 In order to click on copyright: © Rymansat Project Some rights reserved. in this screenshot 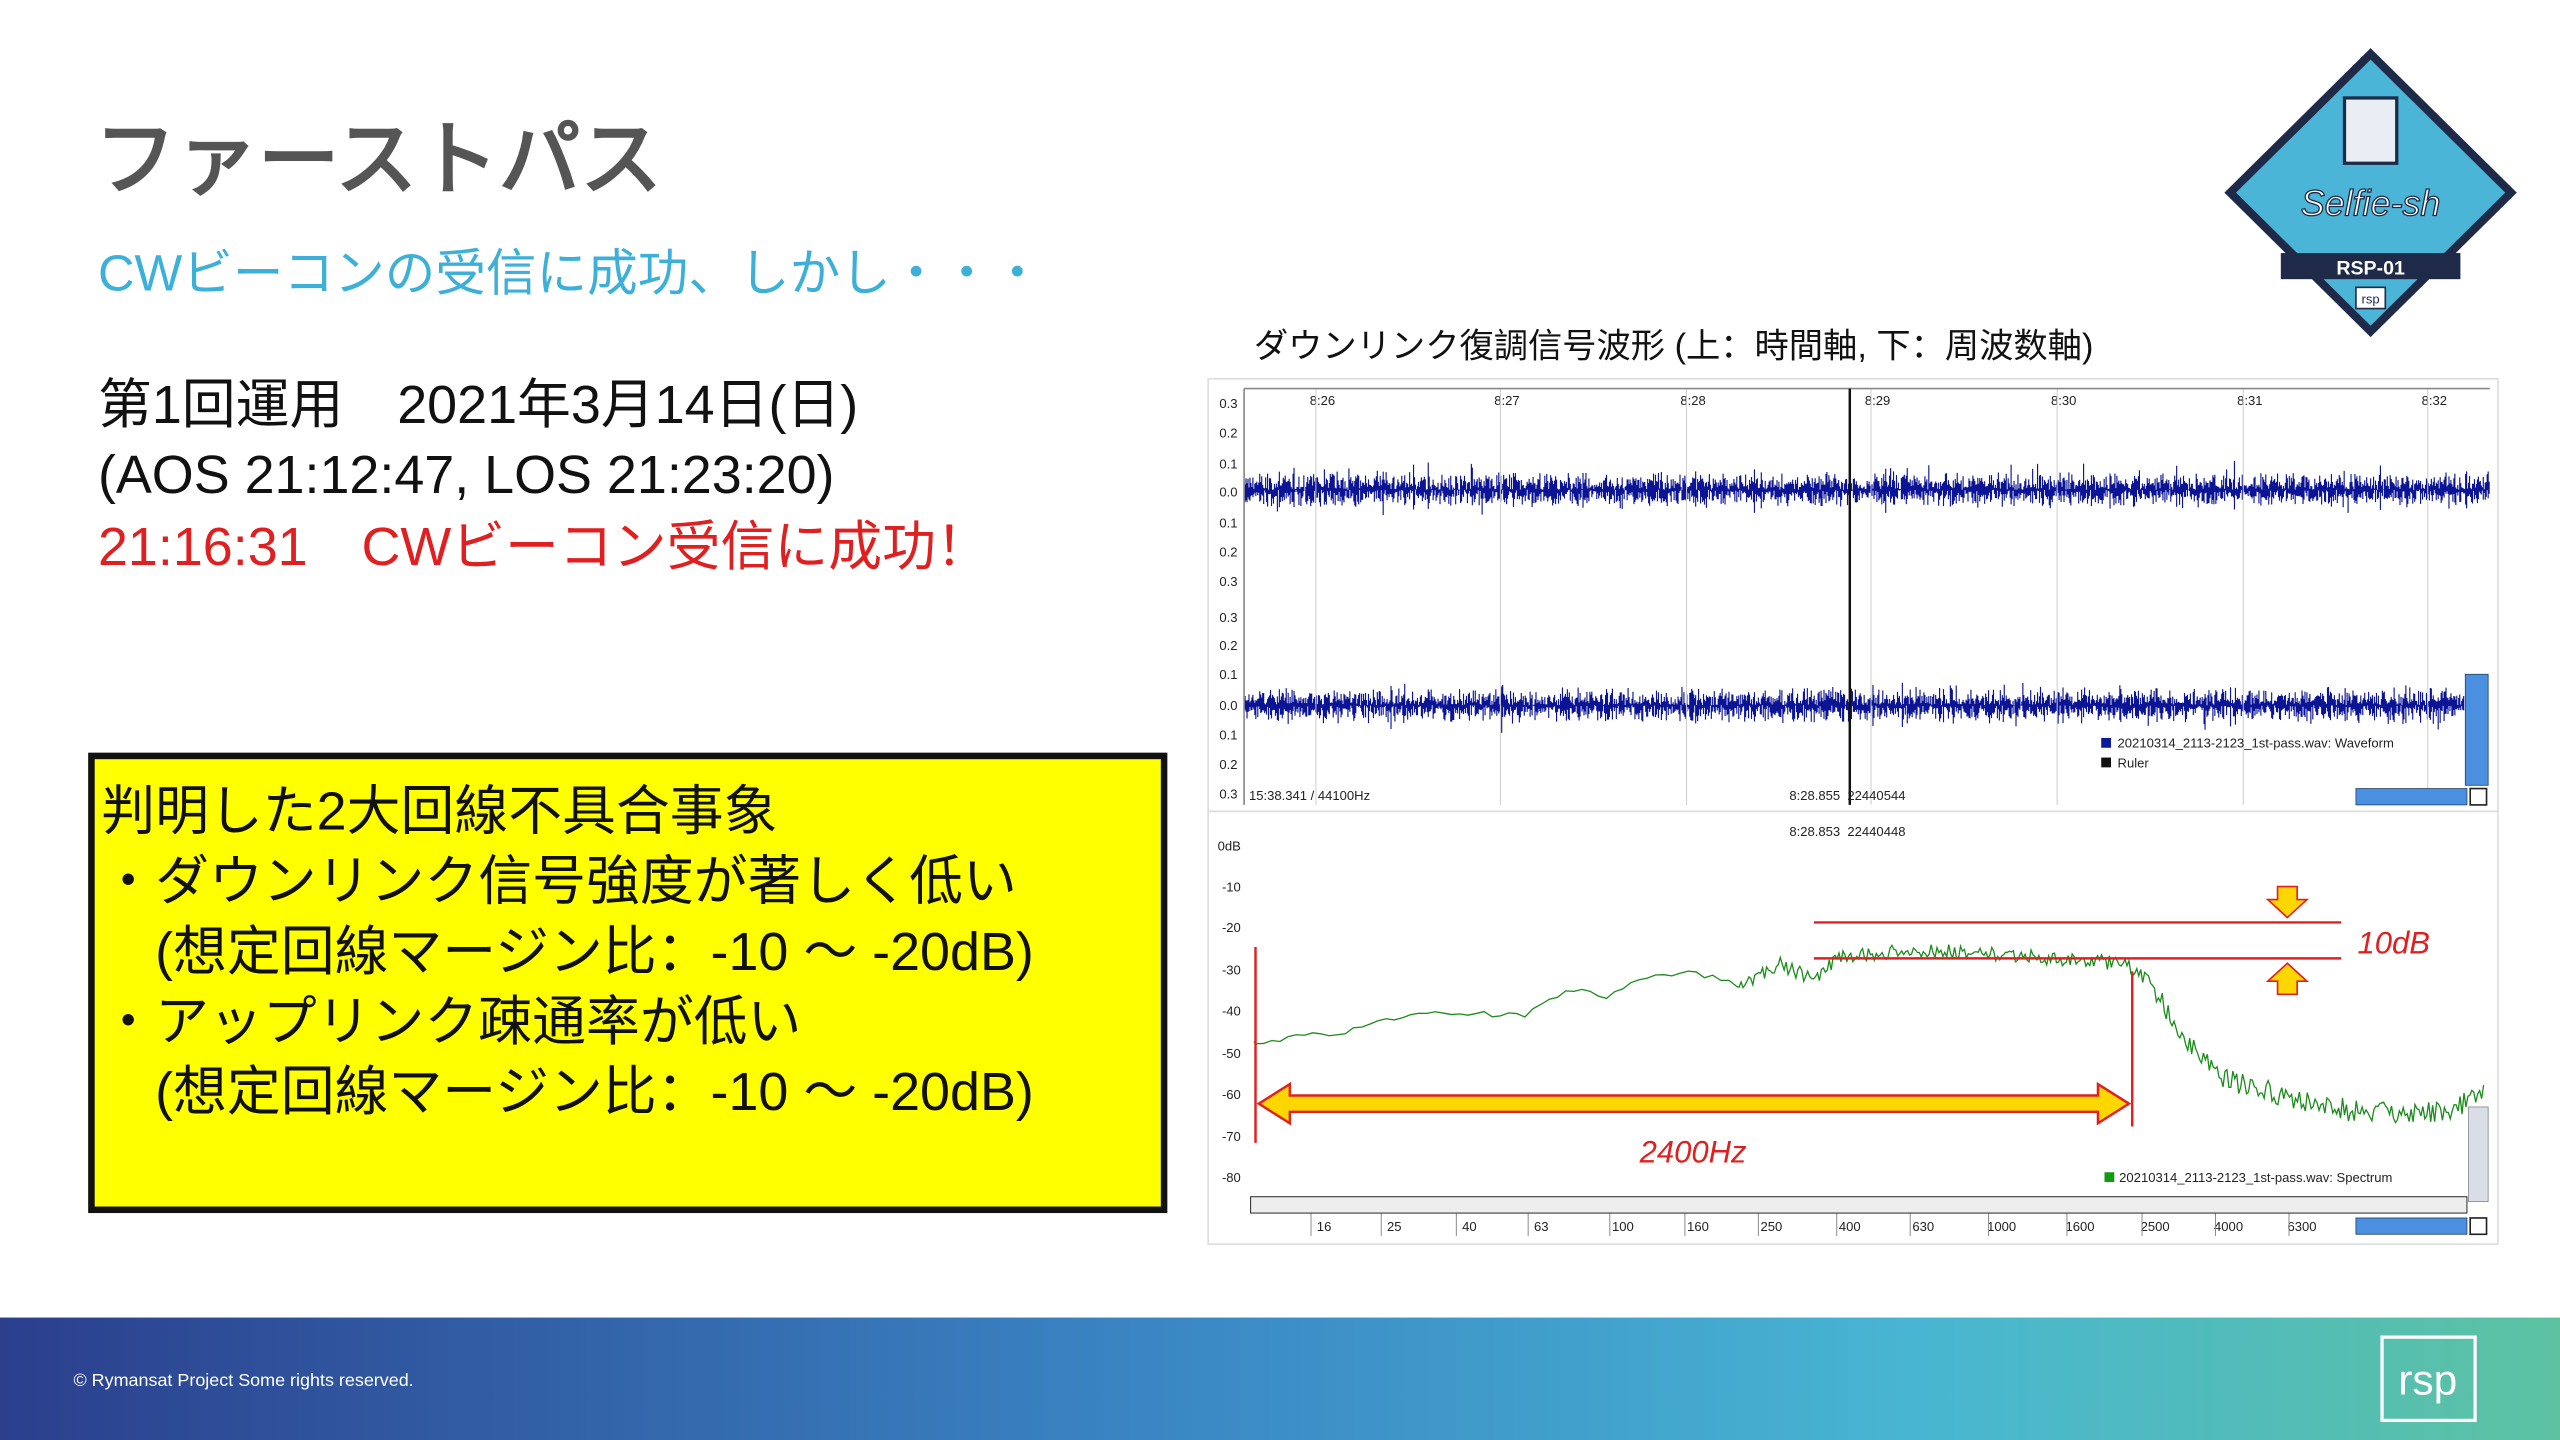, I will do `click(243, 1380)`.